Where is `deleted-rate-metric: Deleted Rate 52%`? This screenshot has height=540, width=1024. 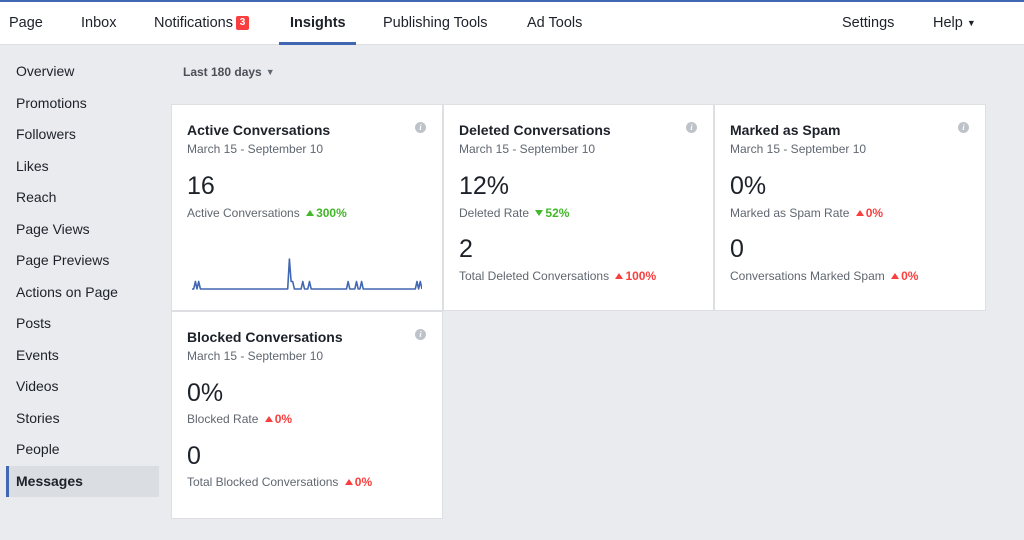
deleted-rate-metric: Deleted Rate 52% is located at coordinates (514, 213).